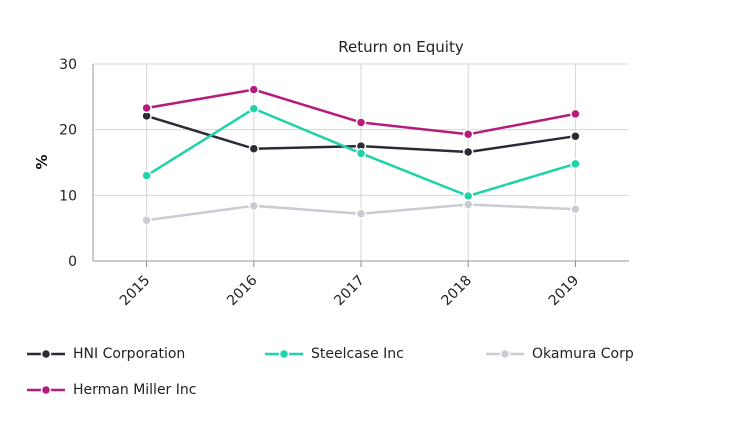  I want to click on legend-label: HNI Corporation, so click(129, 354).